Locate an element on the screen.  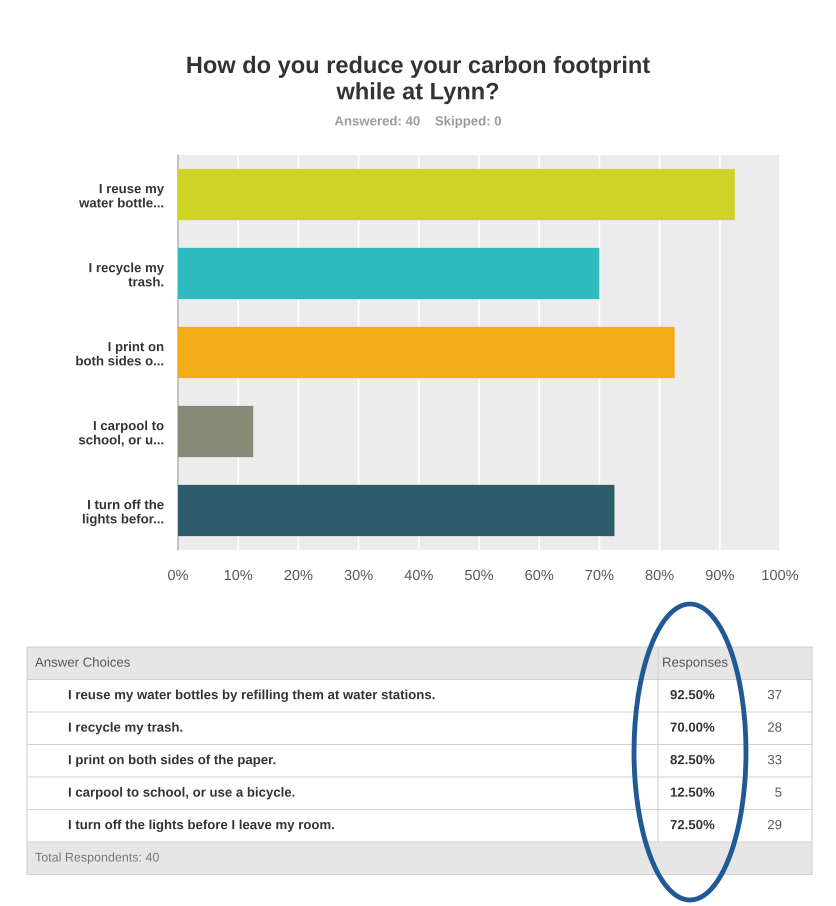
text: 28 is located at coordinates (775, 727).